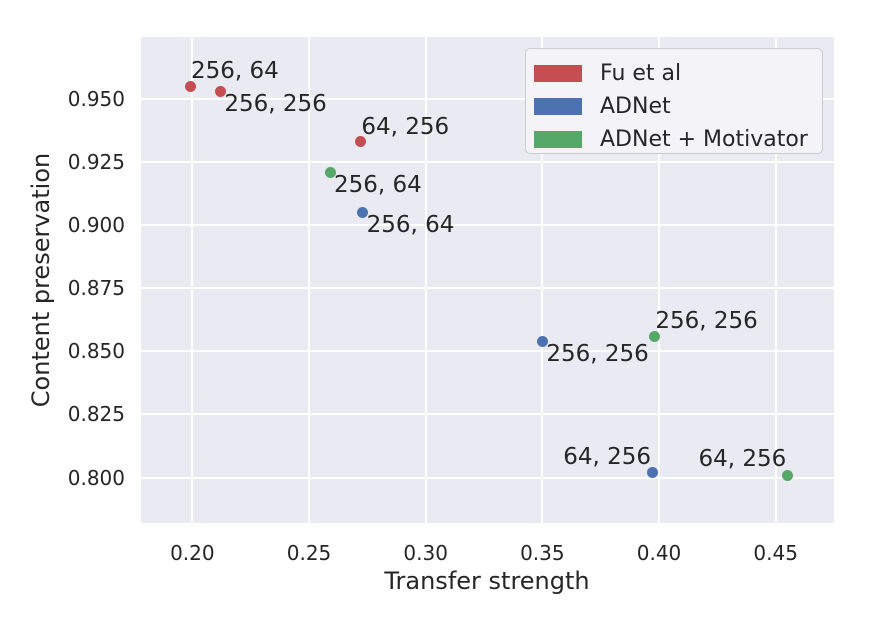 This screenshot has width=872, height=623. Describe the element at coordinates (96, 477) in the screenshot. I see `y-tick-label: 0.800` at that location.